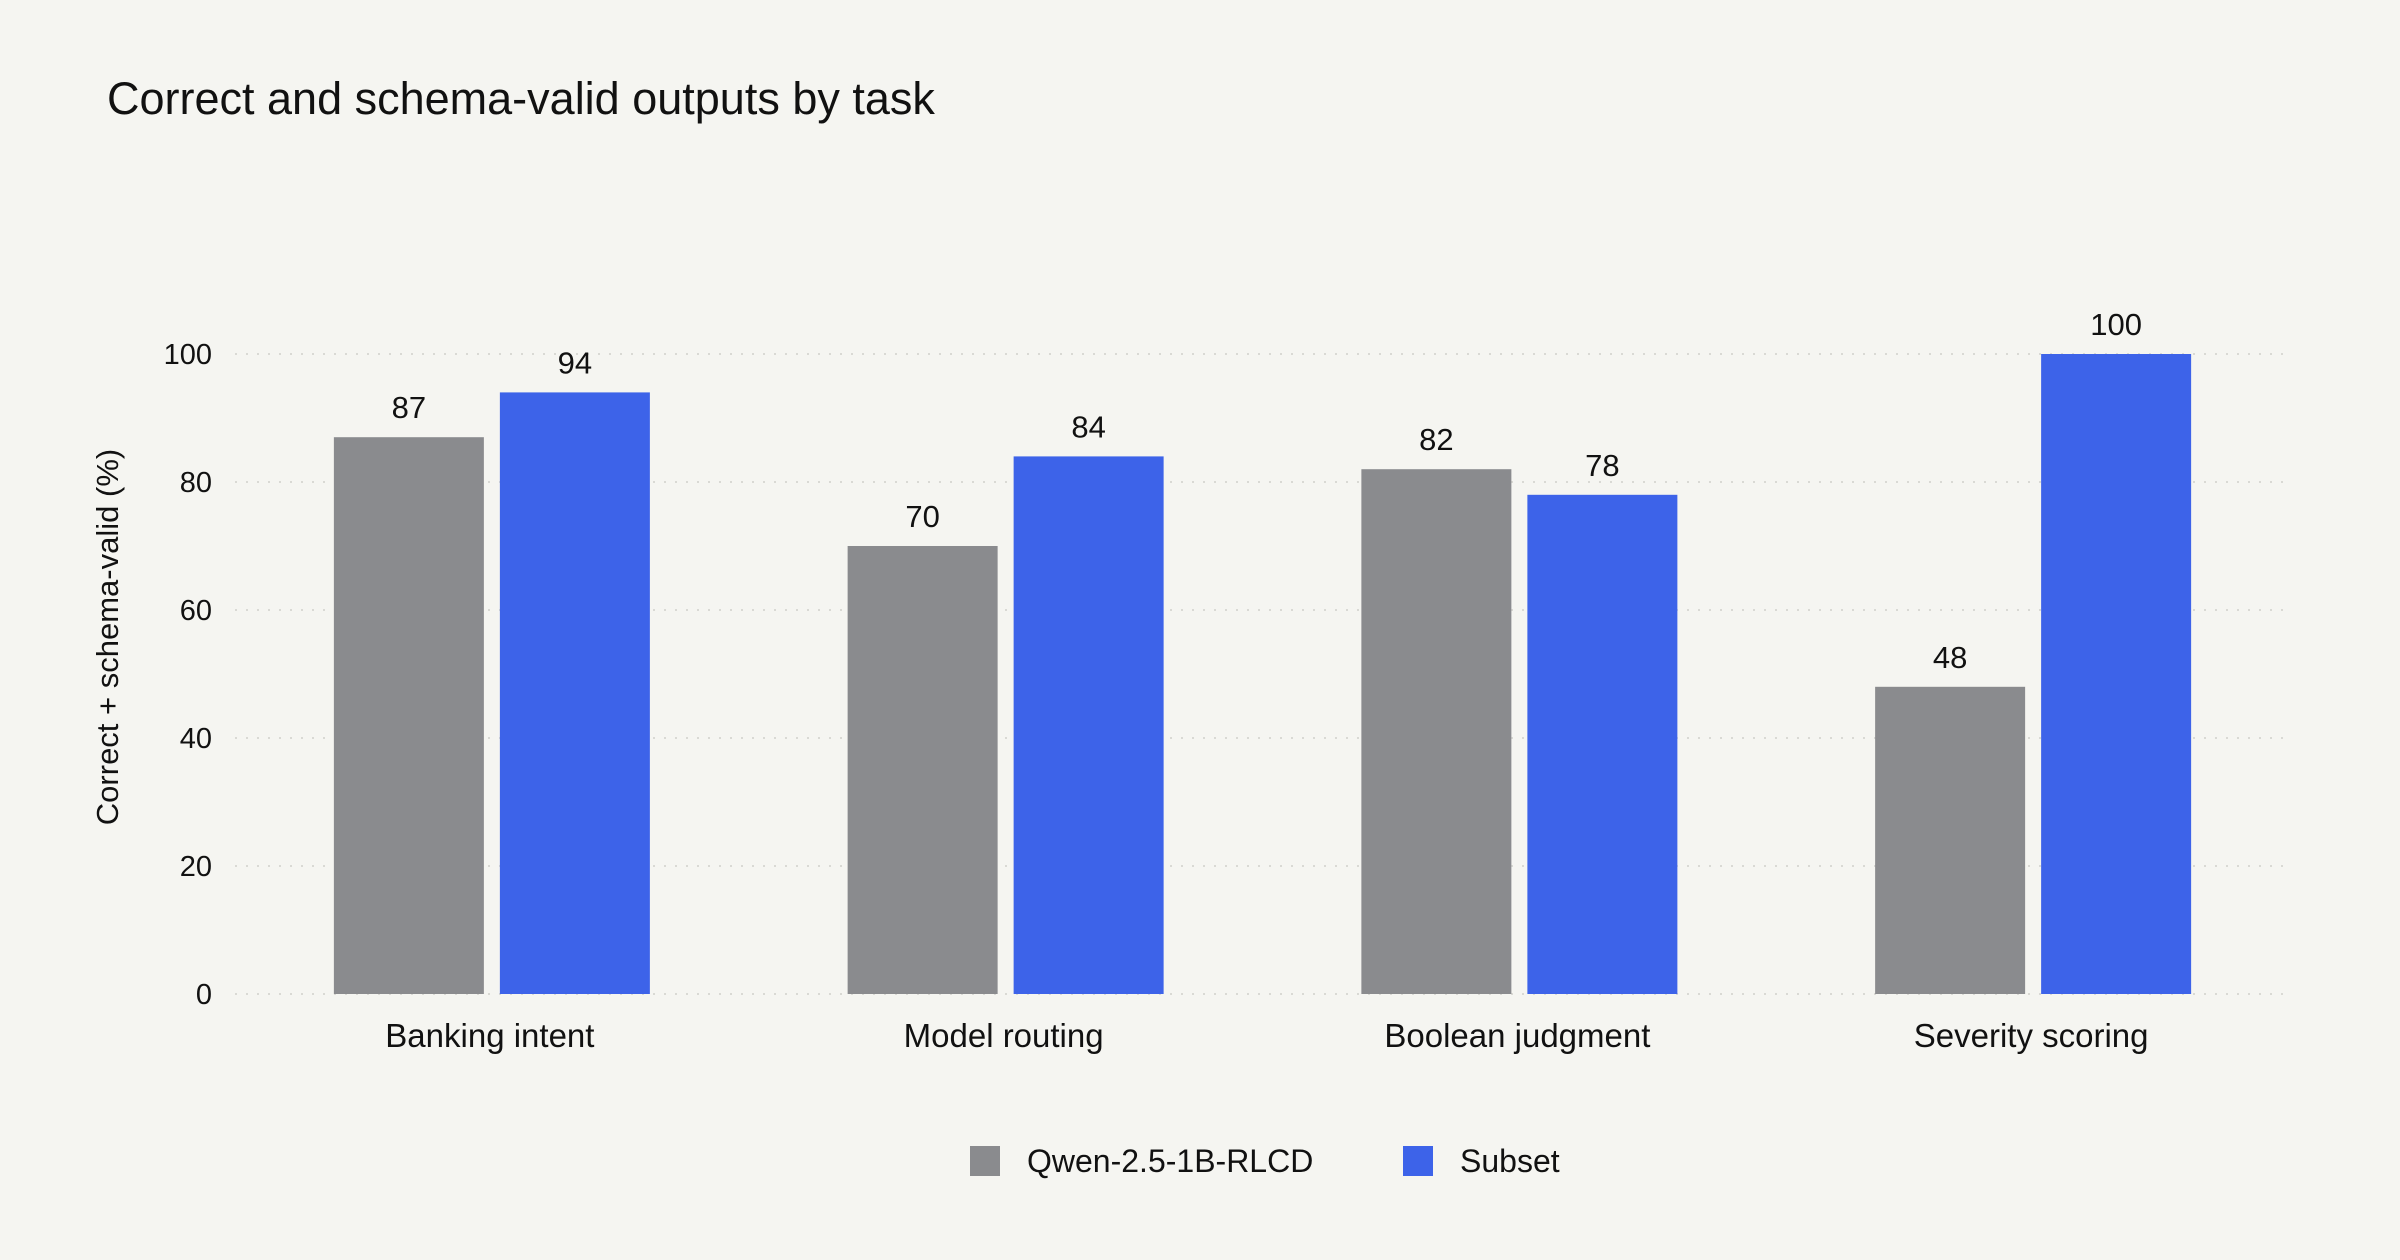  What do you see at coordinates (196, 739) in the screenshot?
I see `y-tick-label: 40` at bounding box center [196, 739].